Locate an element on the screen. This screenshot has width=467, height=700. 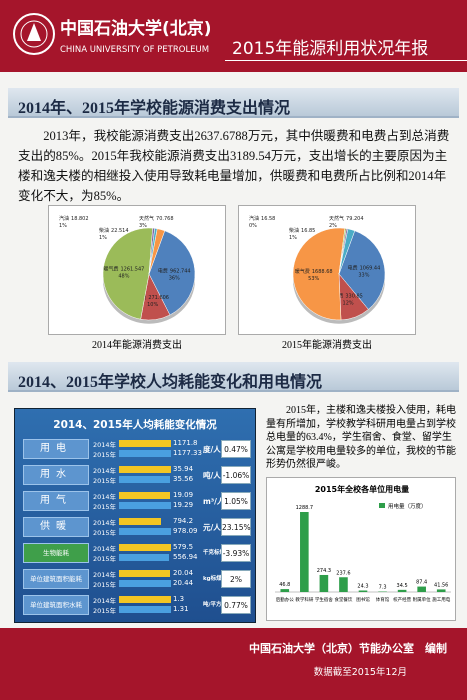
slice-name: 暖气费 is located at coordinates (302, 271).